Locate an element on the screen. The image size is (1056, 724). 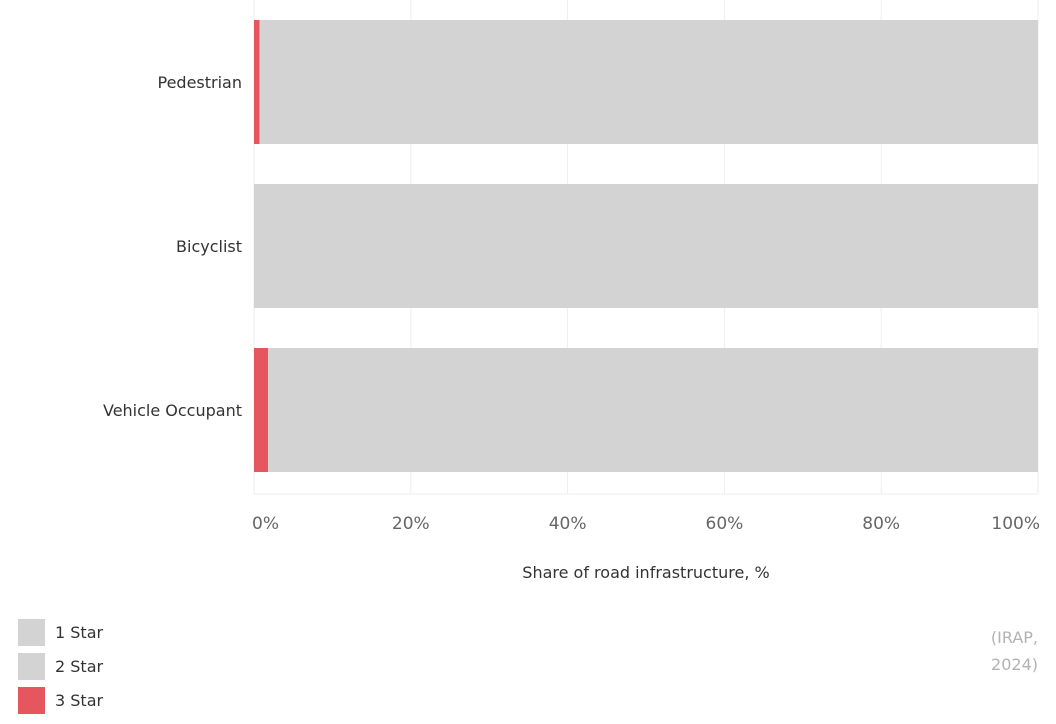
legend-item-3-star: 3 Star is located at coordinates (60, 700).